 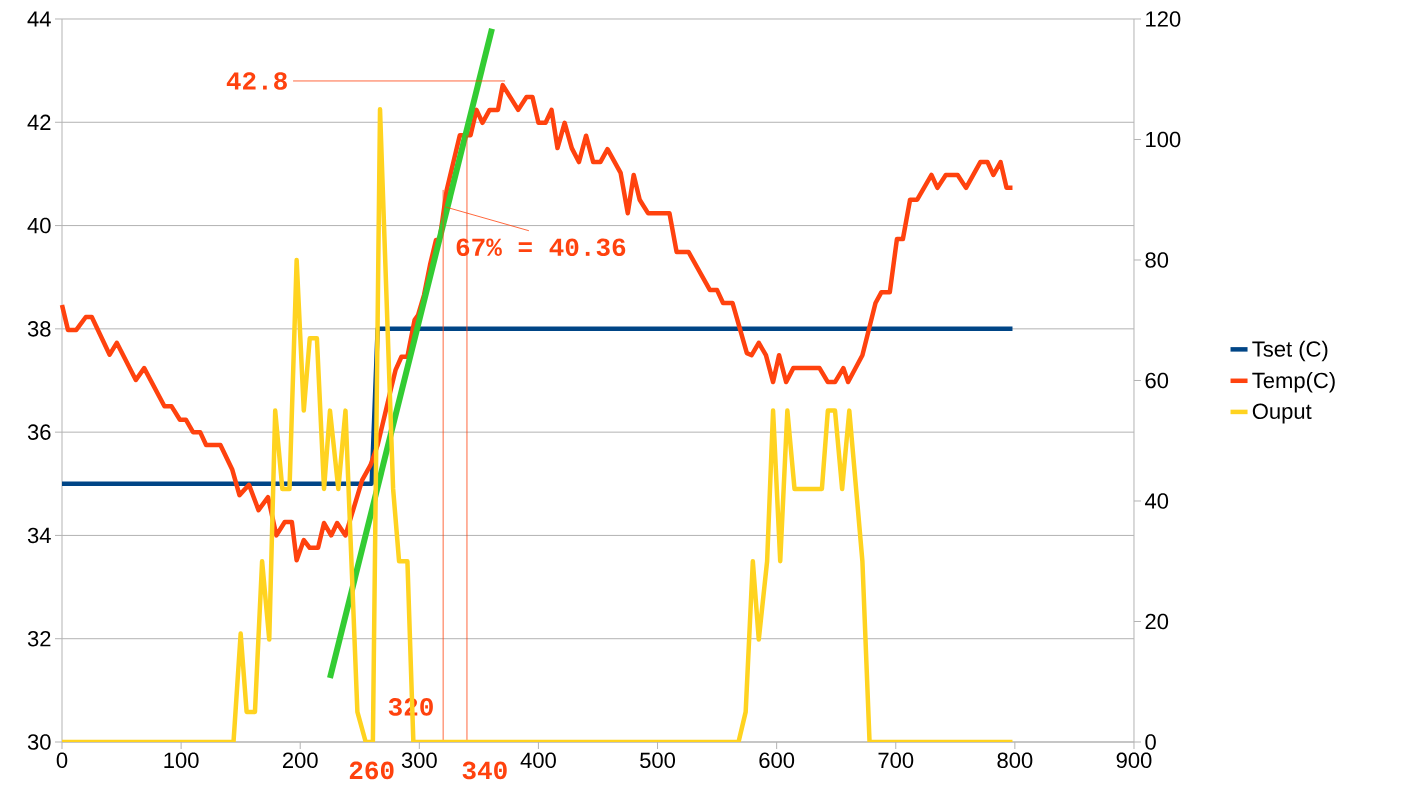 I want to click on y-tick-label: 44, so click(x=39, y=19).